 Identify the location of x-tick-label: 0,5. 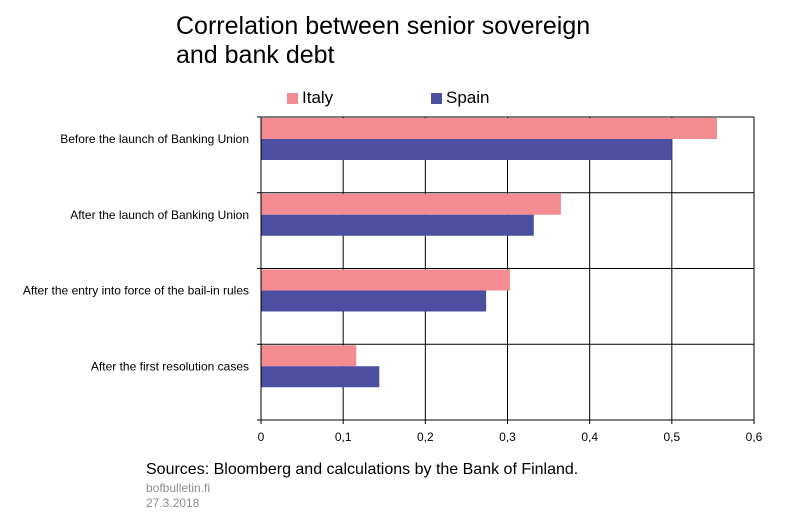
(671, 437).